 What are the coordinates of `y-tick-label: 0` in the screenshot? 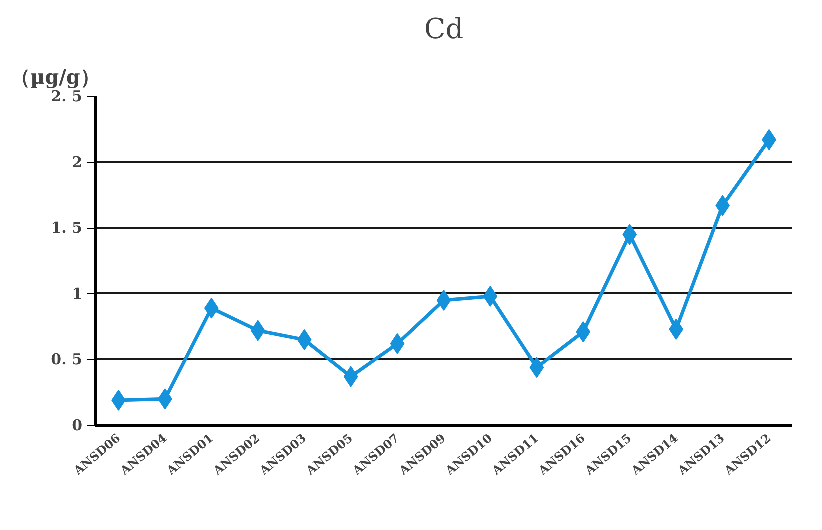 It's located at (77, 425).